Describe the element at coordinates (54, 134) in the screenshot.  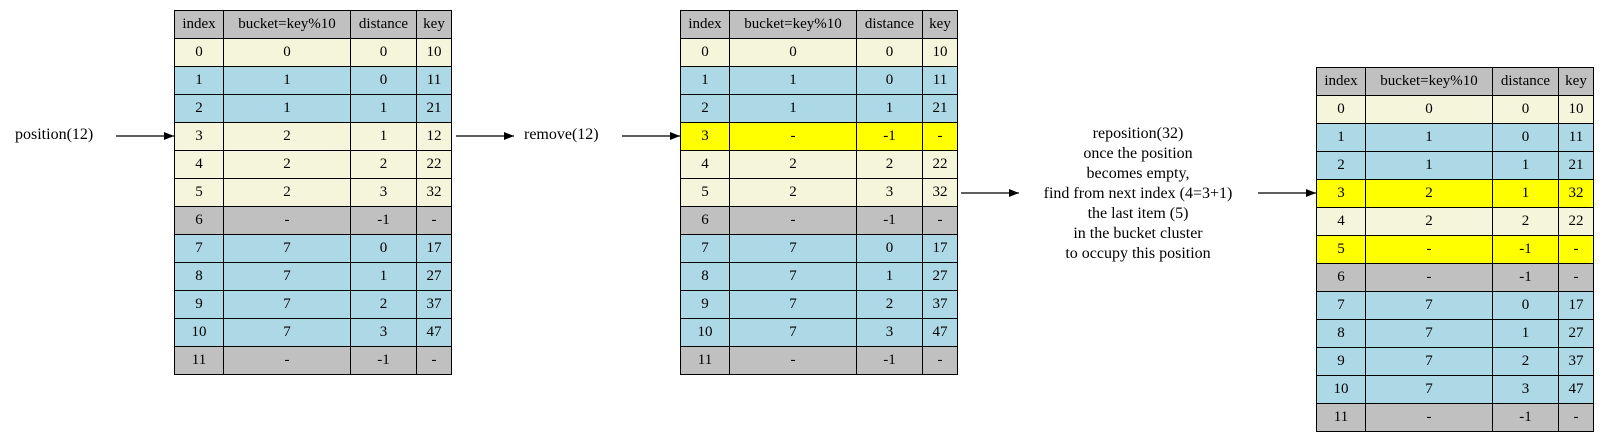
I see `position-label: position(12)` at that location.